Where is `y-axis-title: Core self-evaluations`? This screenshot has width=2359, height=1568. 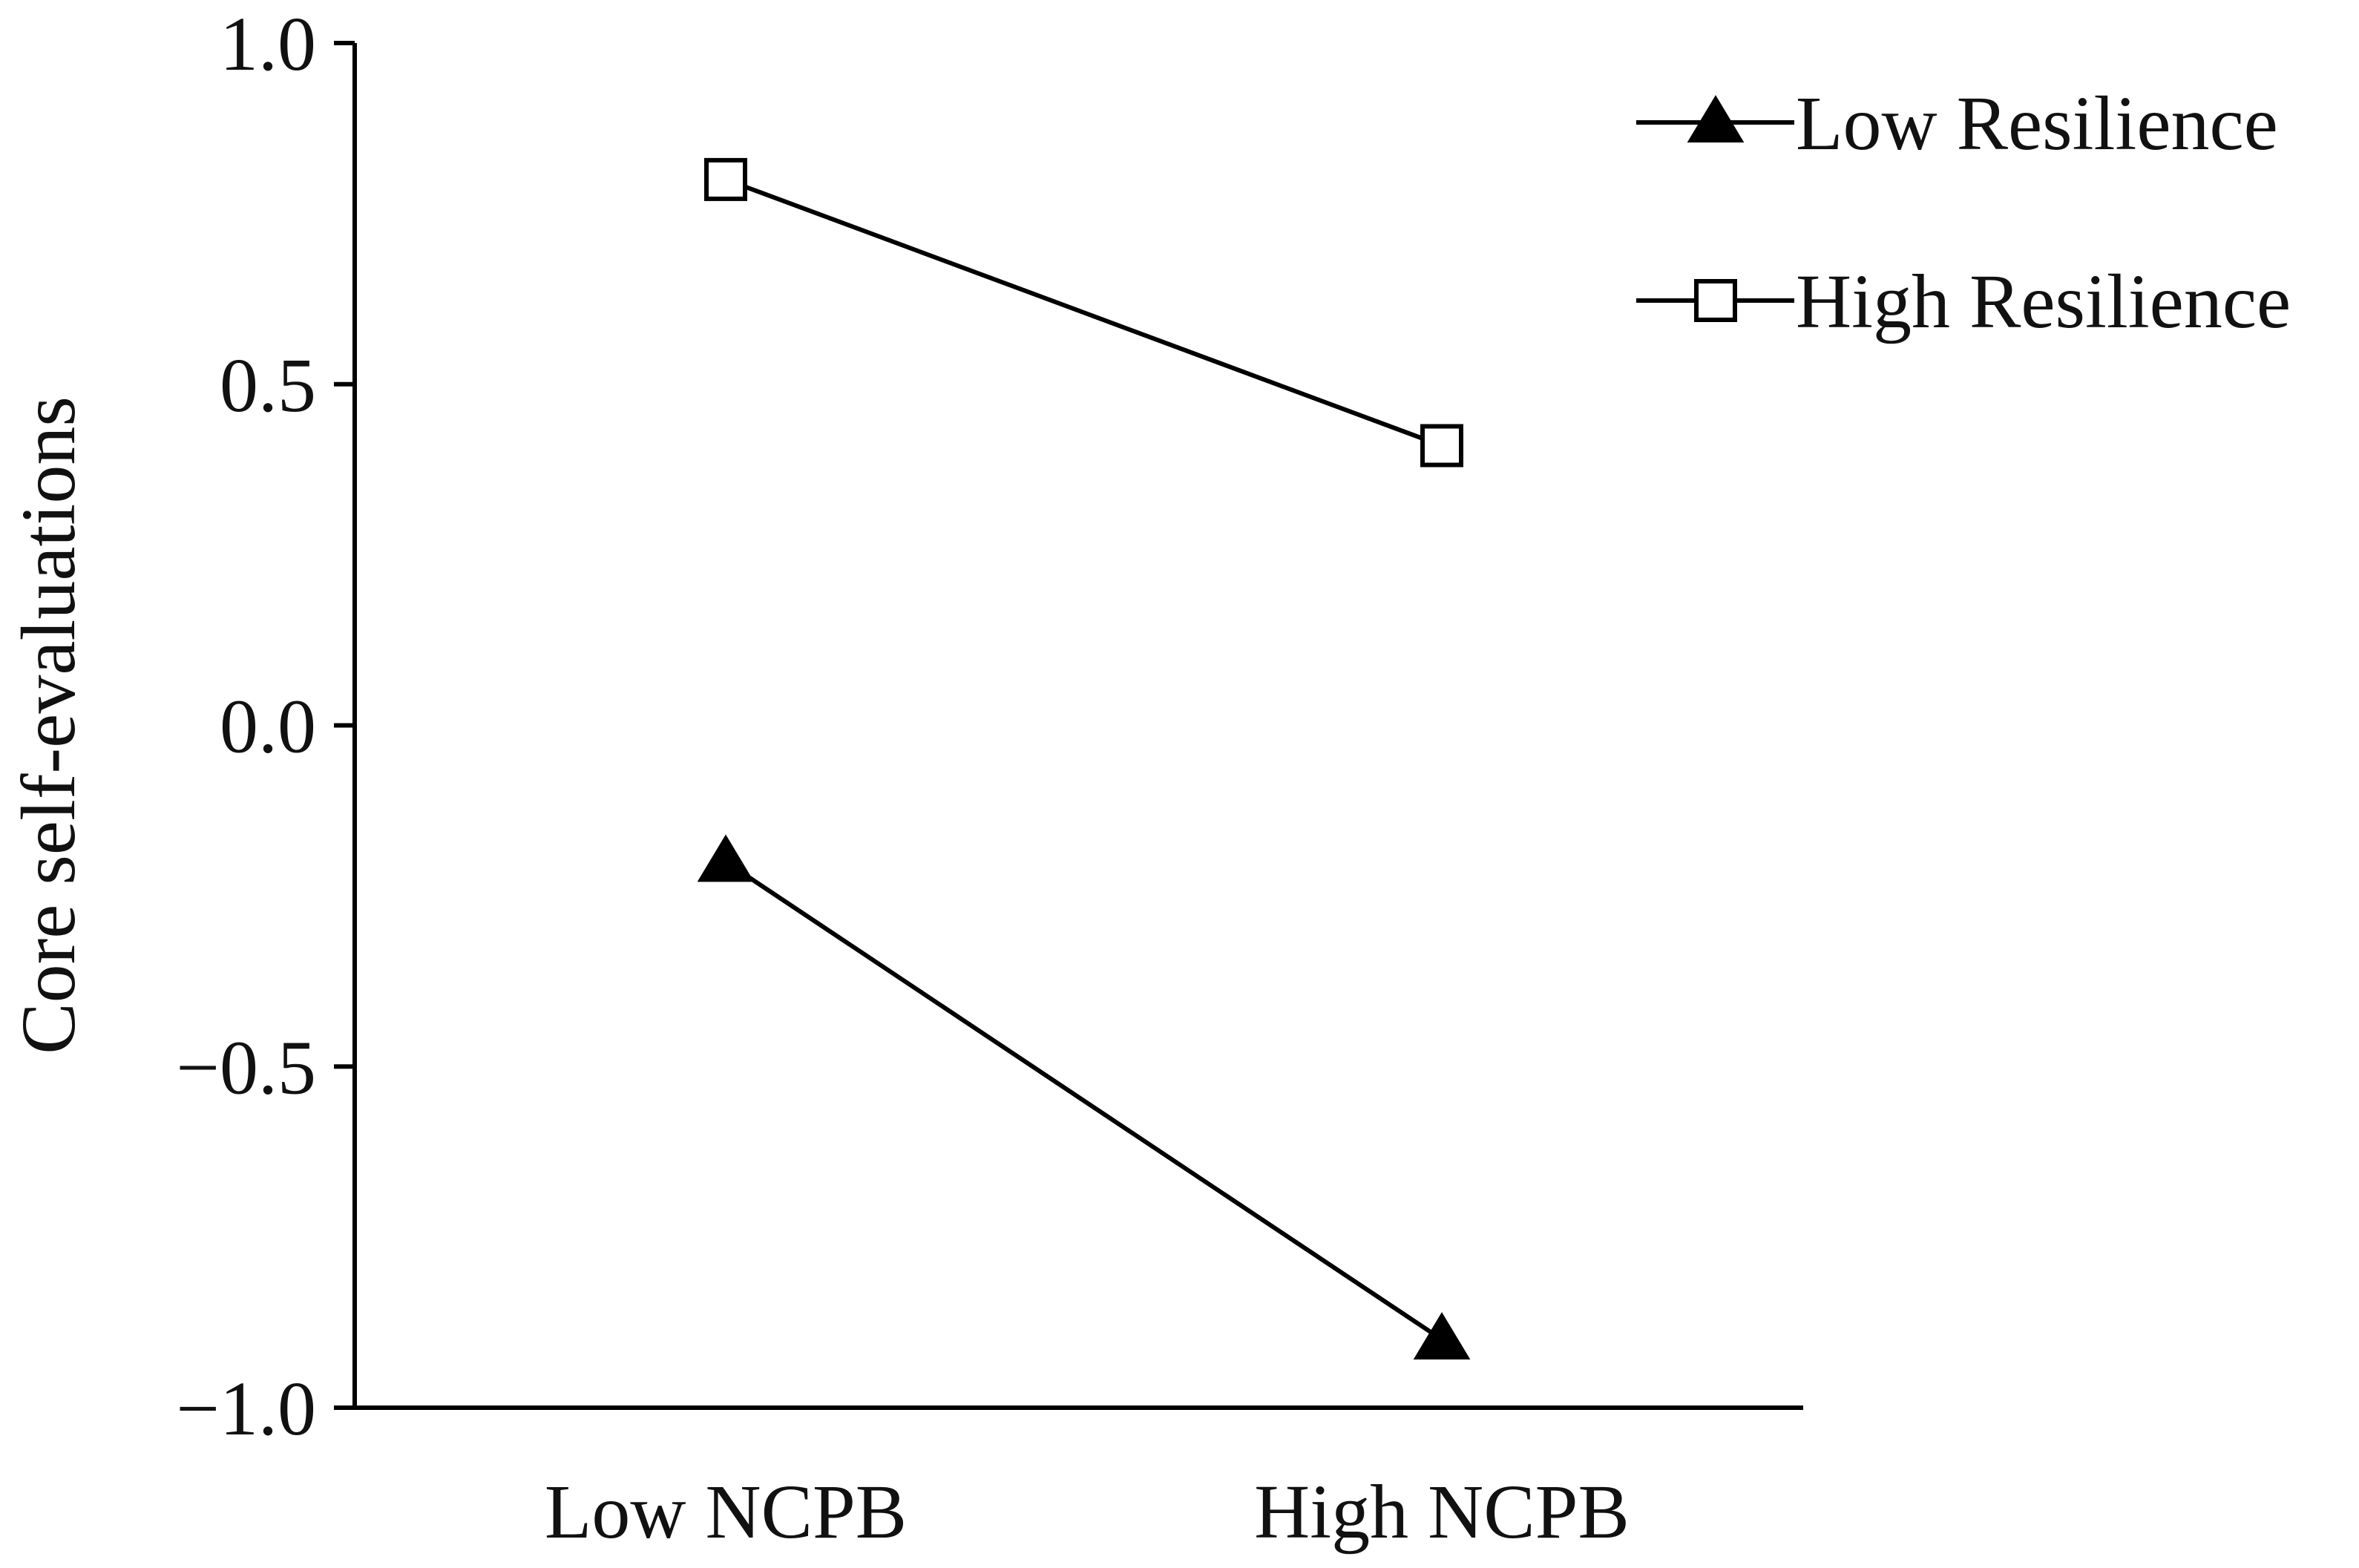 y-axis-title: Core self-evaluations is located at coordinates (48, 725).